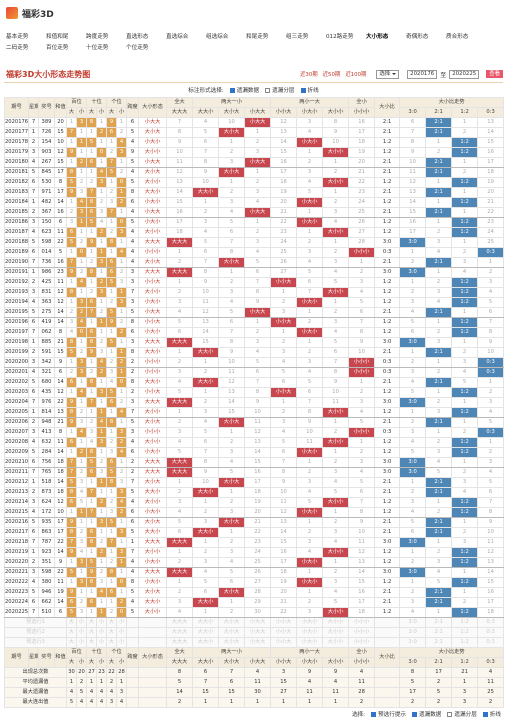  I want to click on cell: 2:1, so click(387, 482).